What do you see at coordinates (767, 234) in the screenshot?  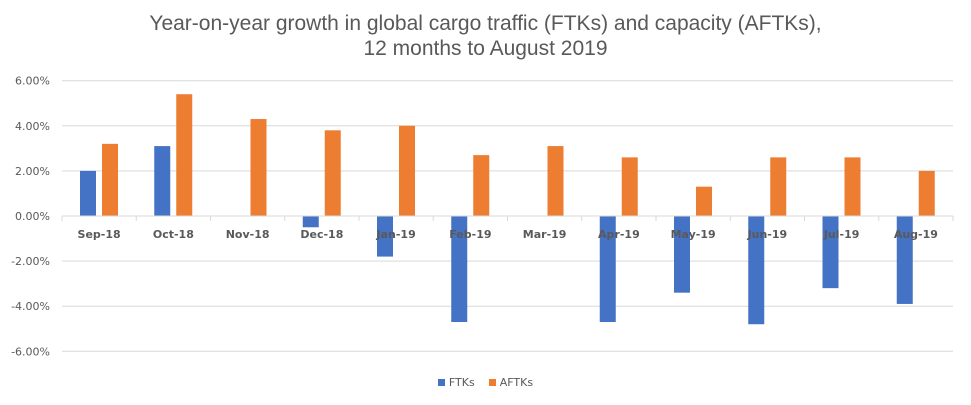 I see `x-tick-label: Jun-19` at bounding box center [767, 234].